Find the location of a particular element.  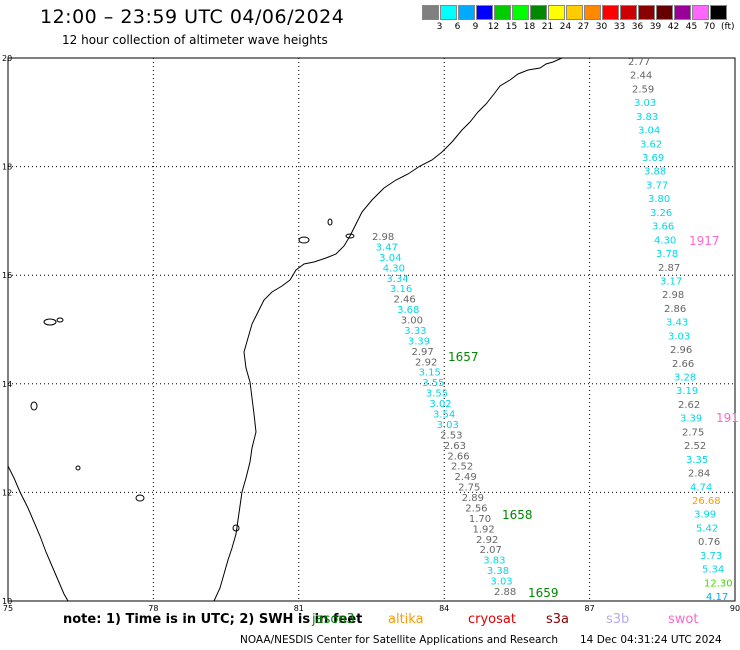

lon-tick-label: 75 is located at coordinates (8, 608).